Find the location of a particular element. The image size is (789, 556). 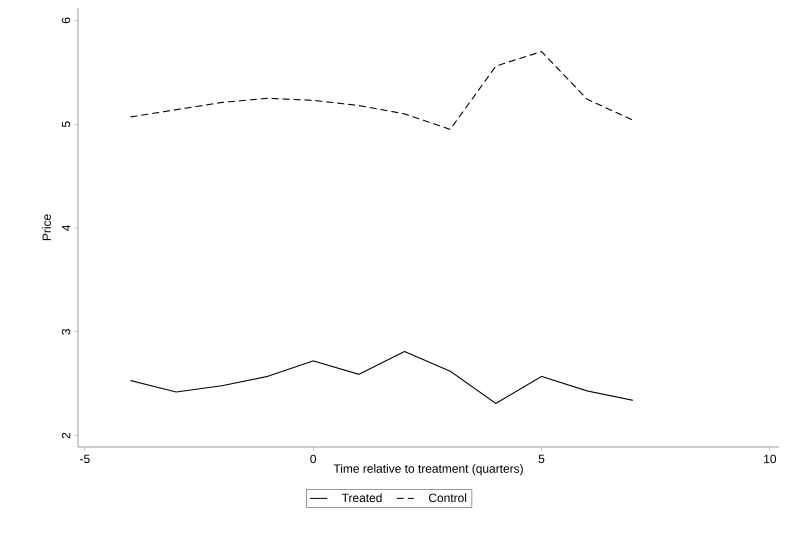

line-series is located at coordinates (382, 377).